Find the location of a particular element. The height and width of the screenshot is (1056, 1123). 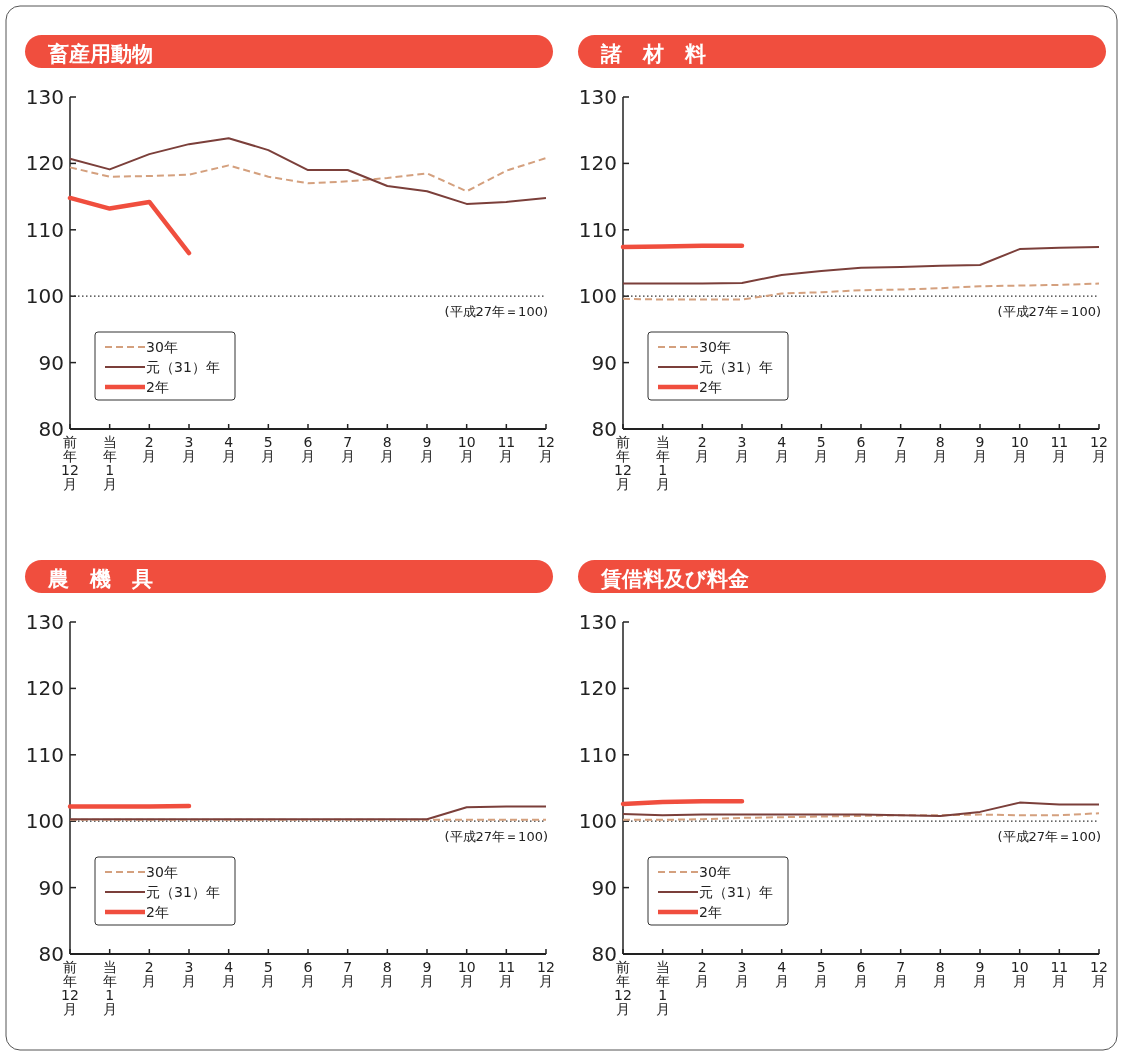

chart-title: 諸 材 料 is located at coordinates (653, 54).